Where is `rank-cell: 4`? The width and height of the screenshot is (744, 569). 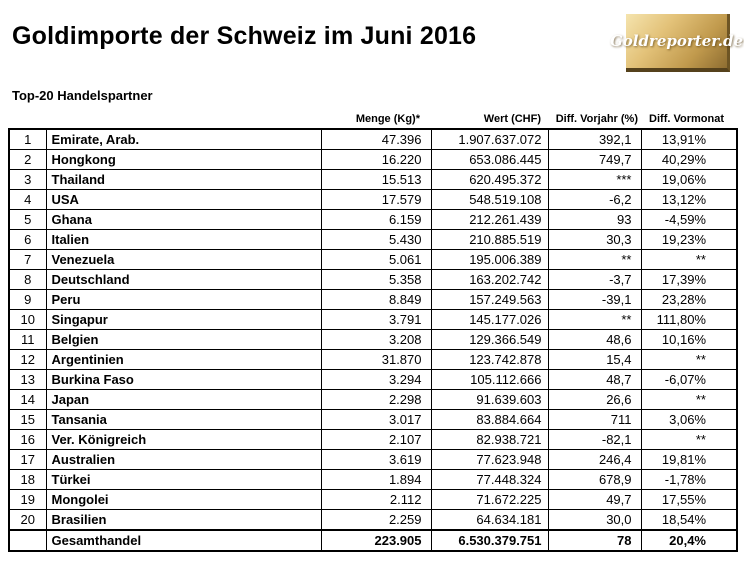
rank-cell: 4 is located at coordinates (27, 199).